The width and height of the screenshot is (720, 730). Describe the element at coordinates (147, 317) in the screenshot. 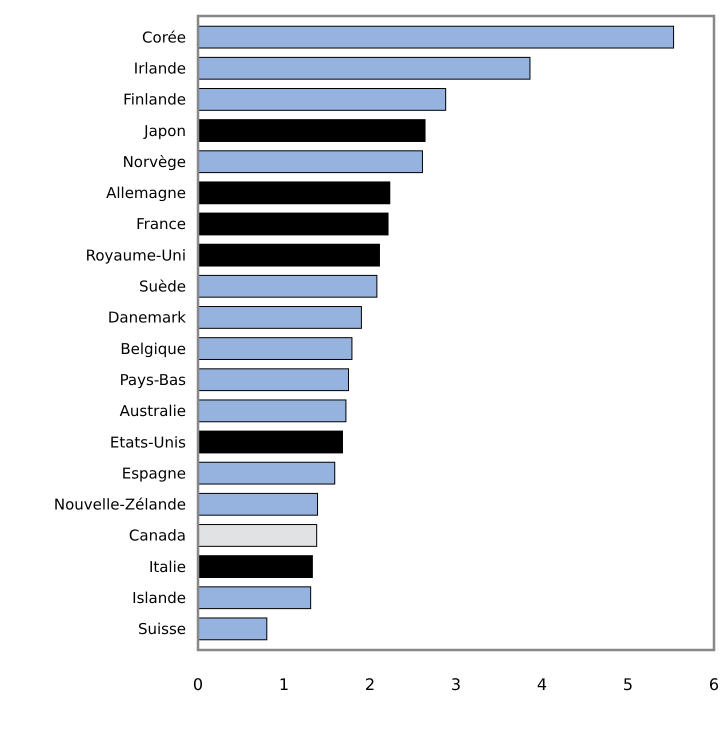

I see `y-tick-label: Danemark` at that location.